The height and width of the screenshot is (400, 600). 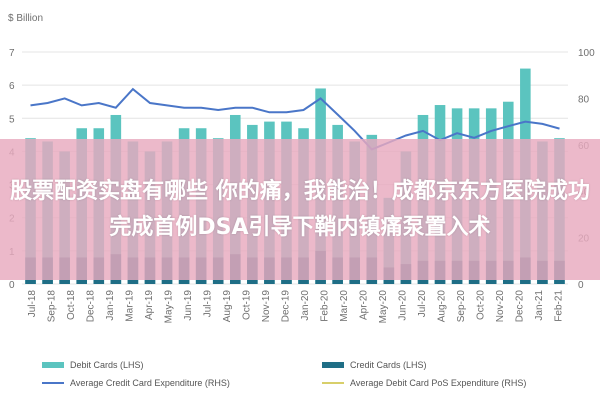 I want to click on x-tick-label: Oct-19, so click(x=246, y=305).